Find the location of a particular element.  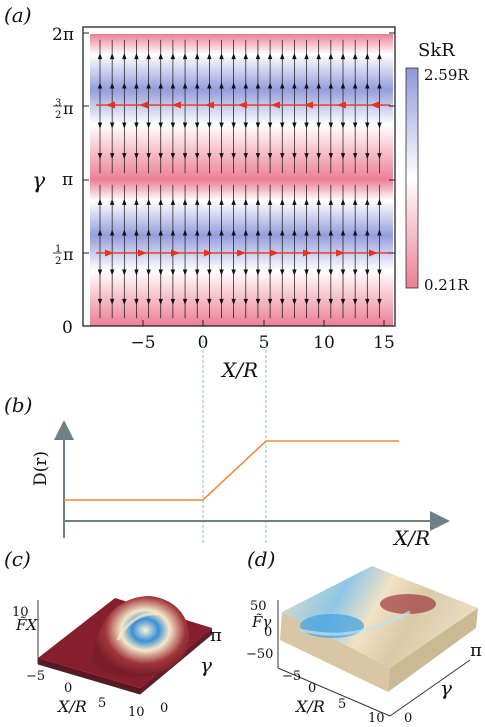

panel-c-y-tick-0: 0 is located at coordinates (164, 708).